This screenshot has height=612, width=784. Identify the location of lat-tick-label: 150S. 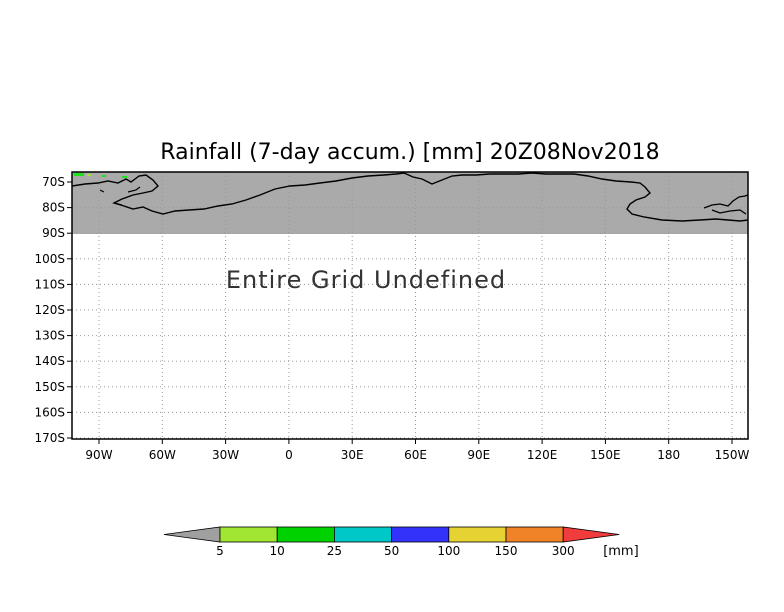
(49, 387).